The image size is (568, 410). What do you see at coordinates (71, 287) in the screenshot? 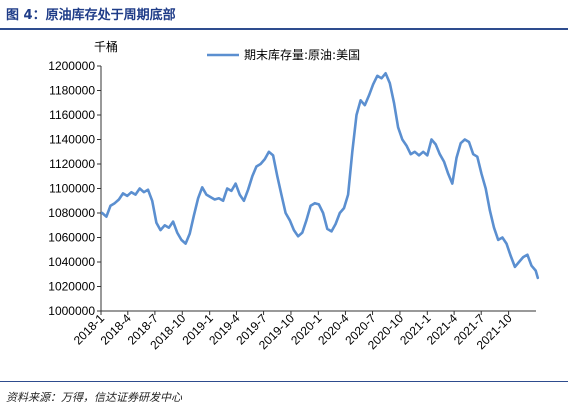
I see `y-tick-label: 1020000` at bounding box center [71, 287].